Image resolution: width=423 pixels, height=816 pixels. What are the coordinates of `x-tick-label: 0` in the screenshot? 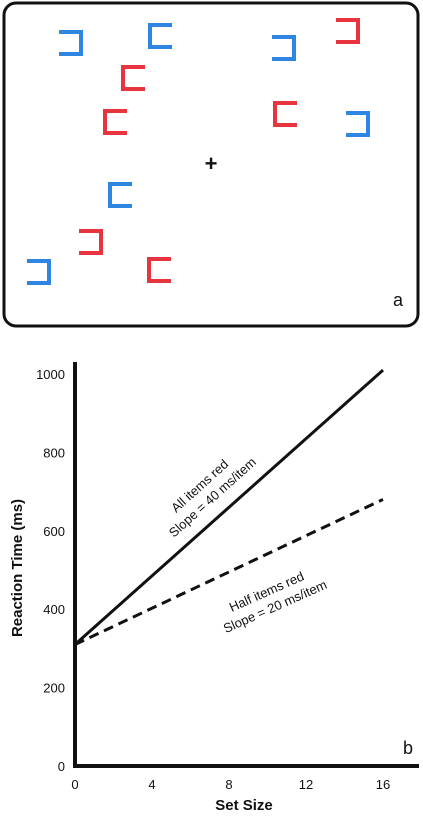 It's located at (74, 784).